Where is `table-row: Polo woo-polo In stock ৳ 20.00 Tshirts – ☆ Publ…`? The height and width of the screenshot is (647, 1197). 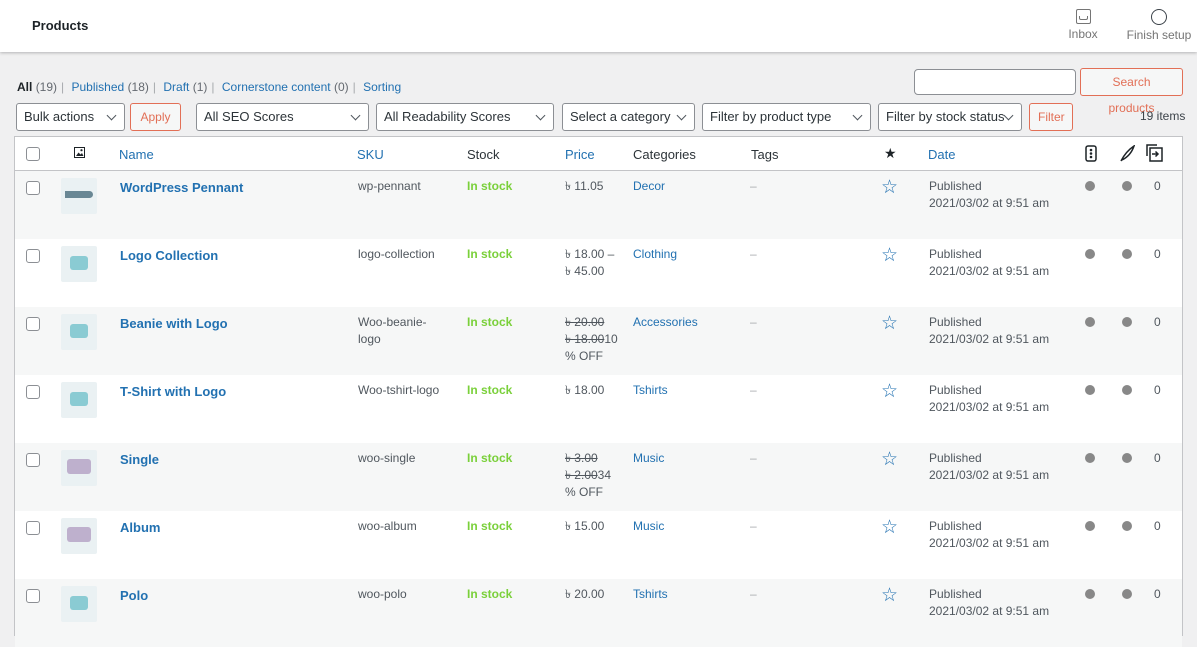
table-row: Polo woo-polo In stock ৳ 20.00 Tshirts – ☆ Publ… is located at coordinates (598, 613).